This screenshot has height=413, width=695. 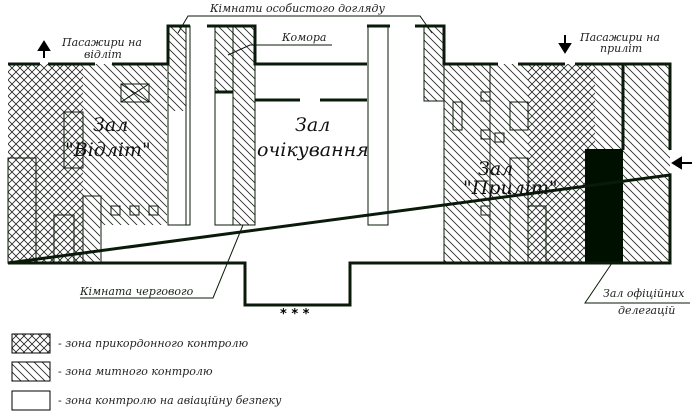 What do you see at coordinates (644, 293) in the screenshot?
I see `delegations-label-1: Зал офіційних` at bounding box center [644, 293].